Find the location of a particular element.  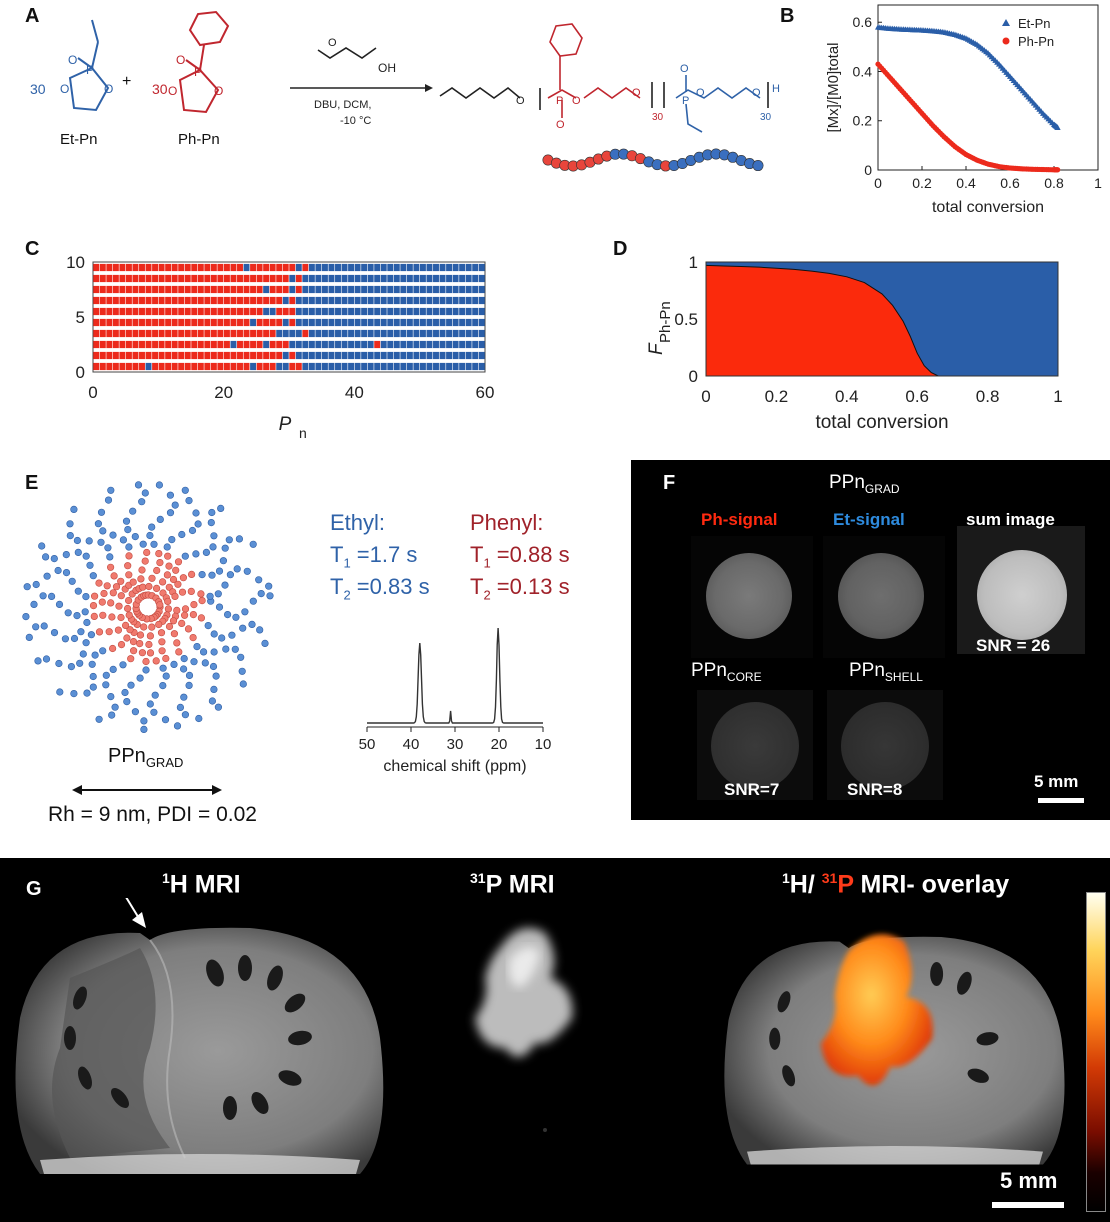

et-count: 30 is located at coordinates (38, 89).